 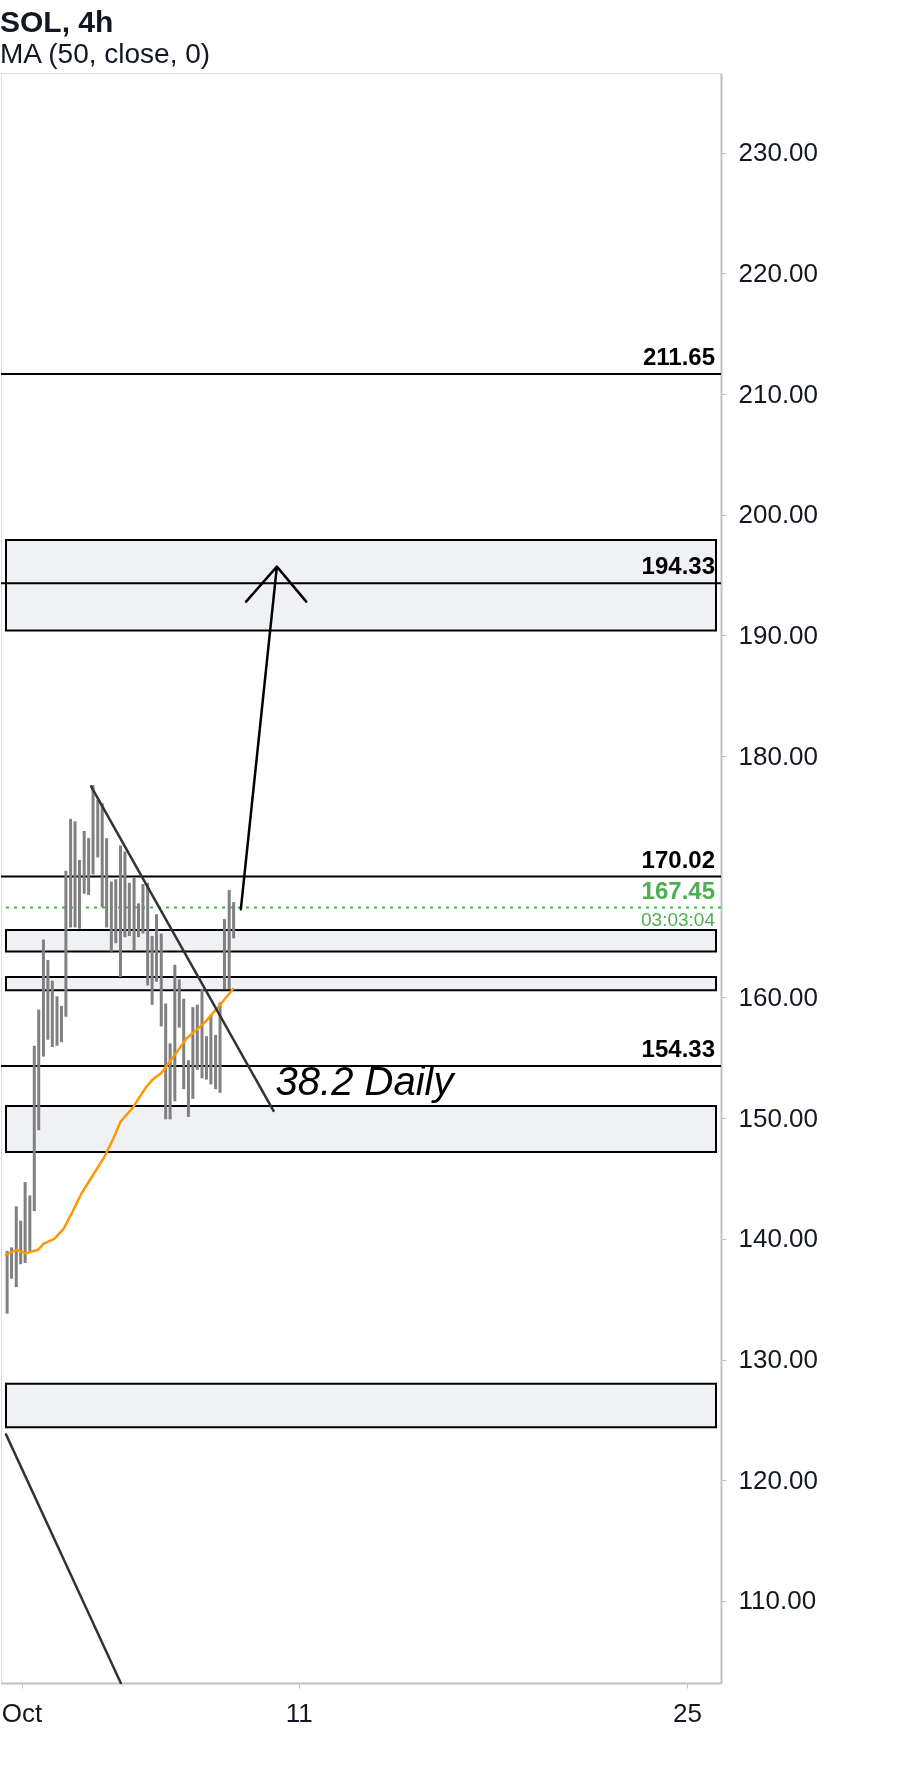 I want to click on ref-line-label: 194.33, so click(x=678, y=566).